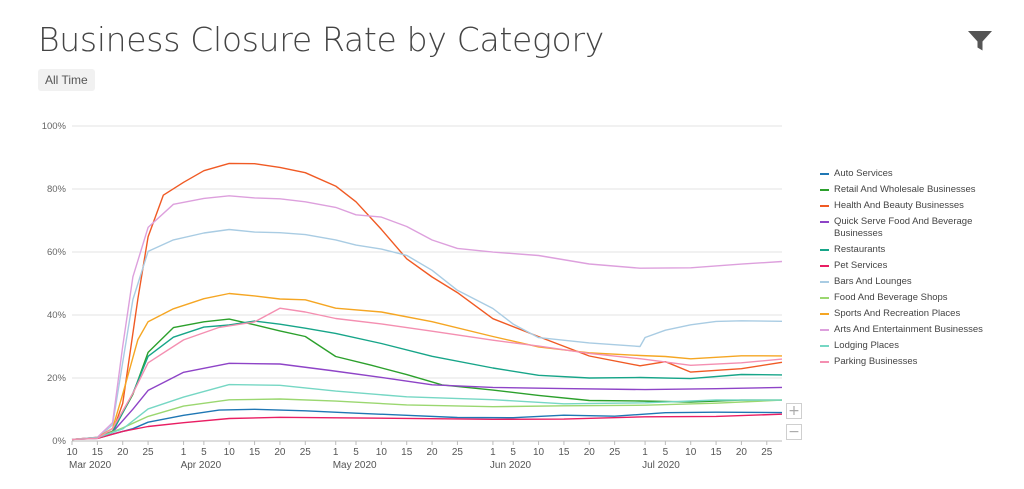 This screenshot has height=489, width=1024. What do you see at coordinates (915, 250) in the screenshot?
I see `legend-item-restaurants: Restaurants` at bounding box center [915, 250].